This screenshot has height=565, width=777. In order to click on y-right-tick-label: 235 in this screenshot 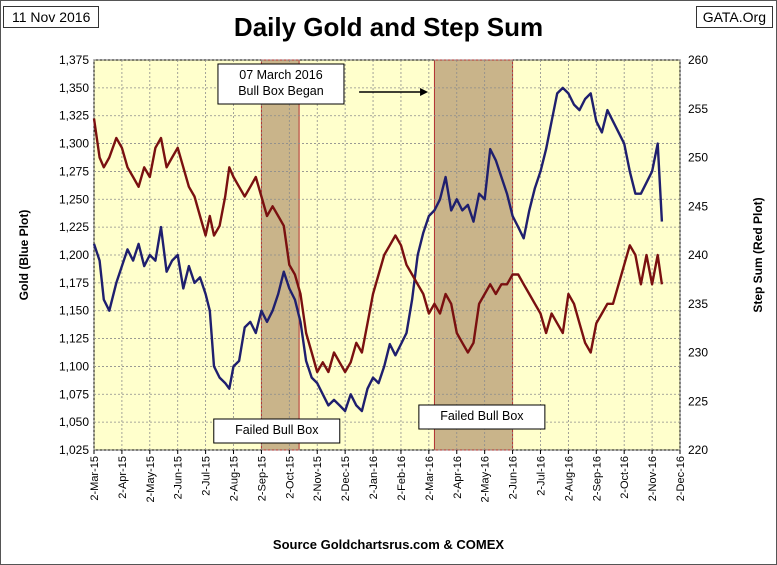, I will do `click(698, 304)`.